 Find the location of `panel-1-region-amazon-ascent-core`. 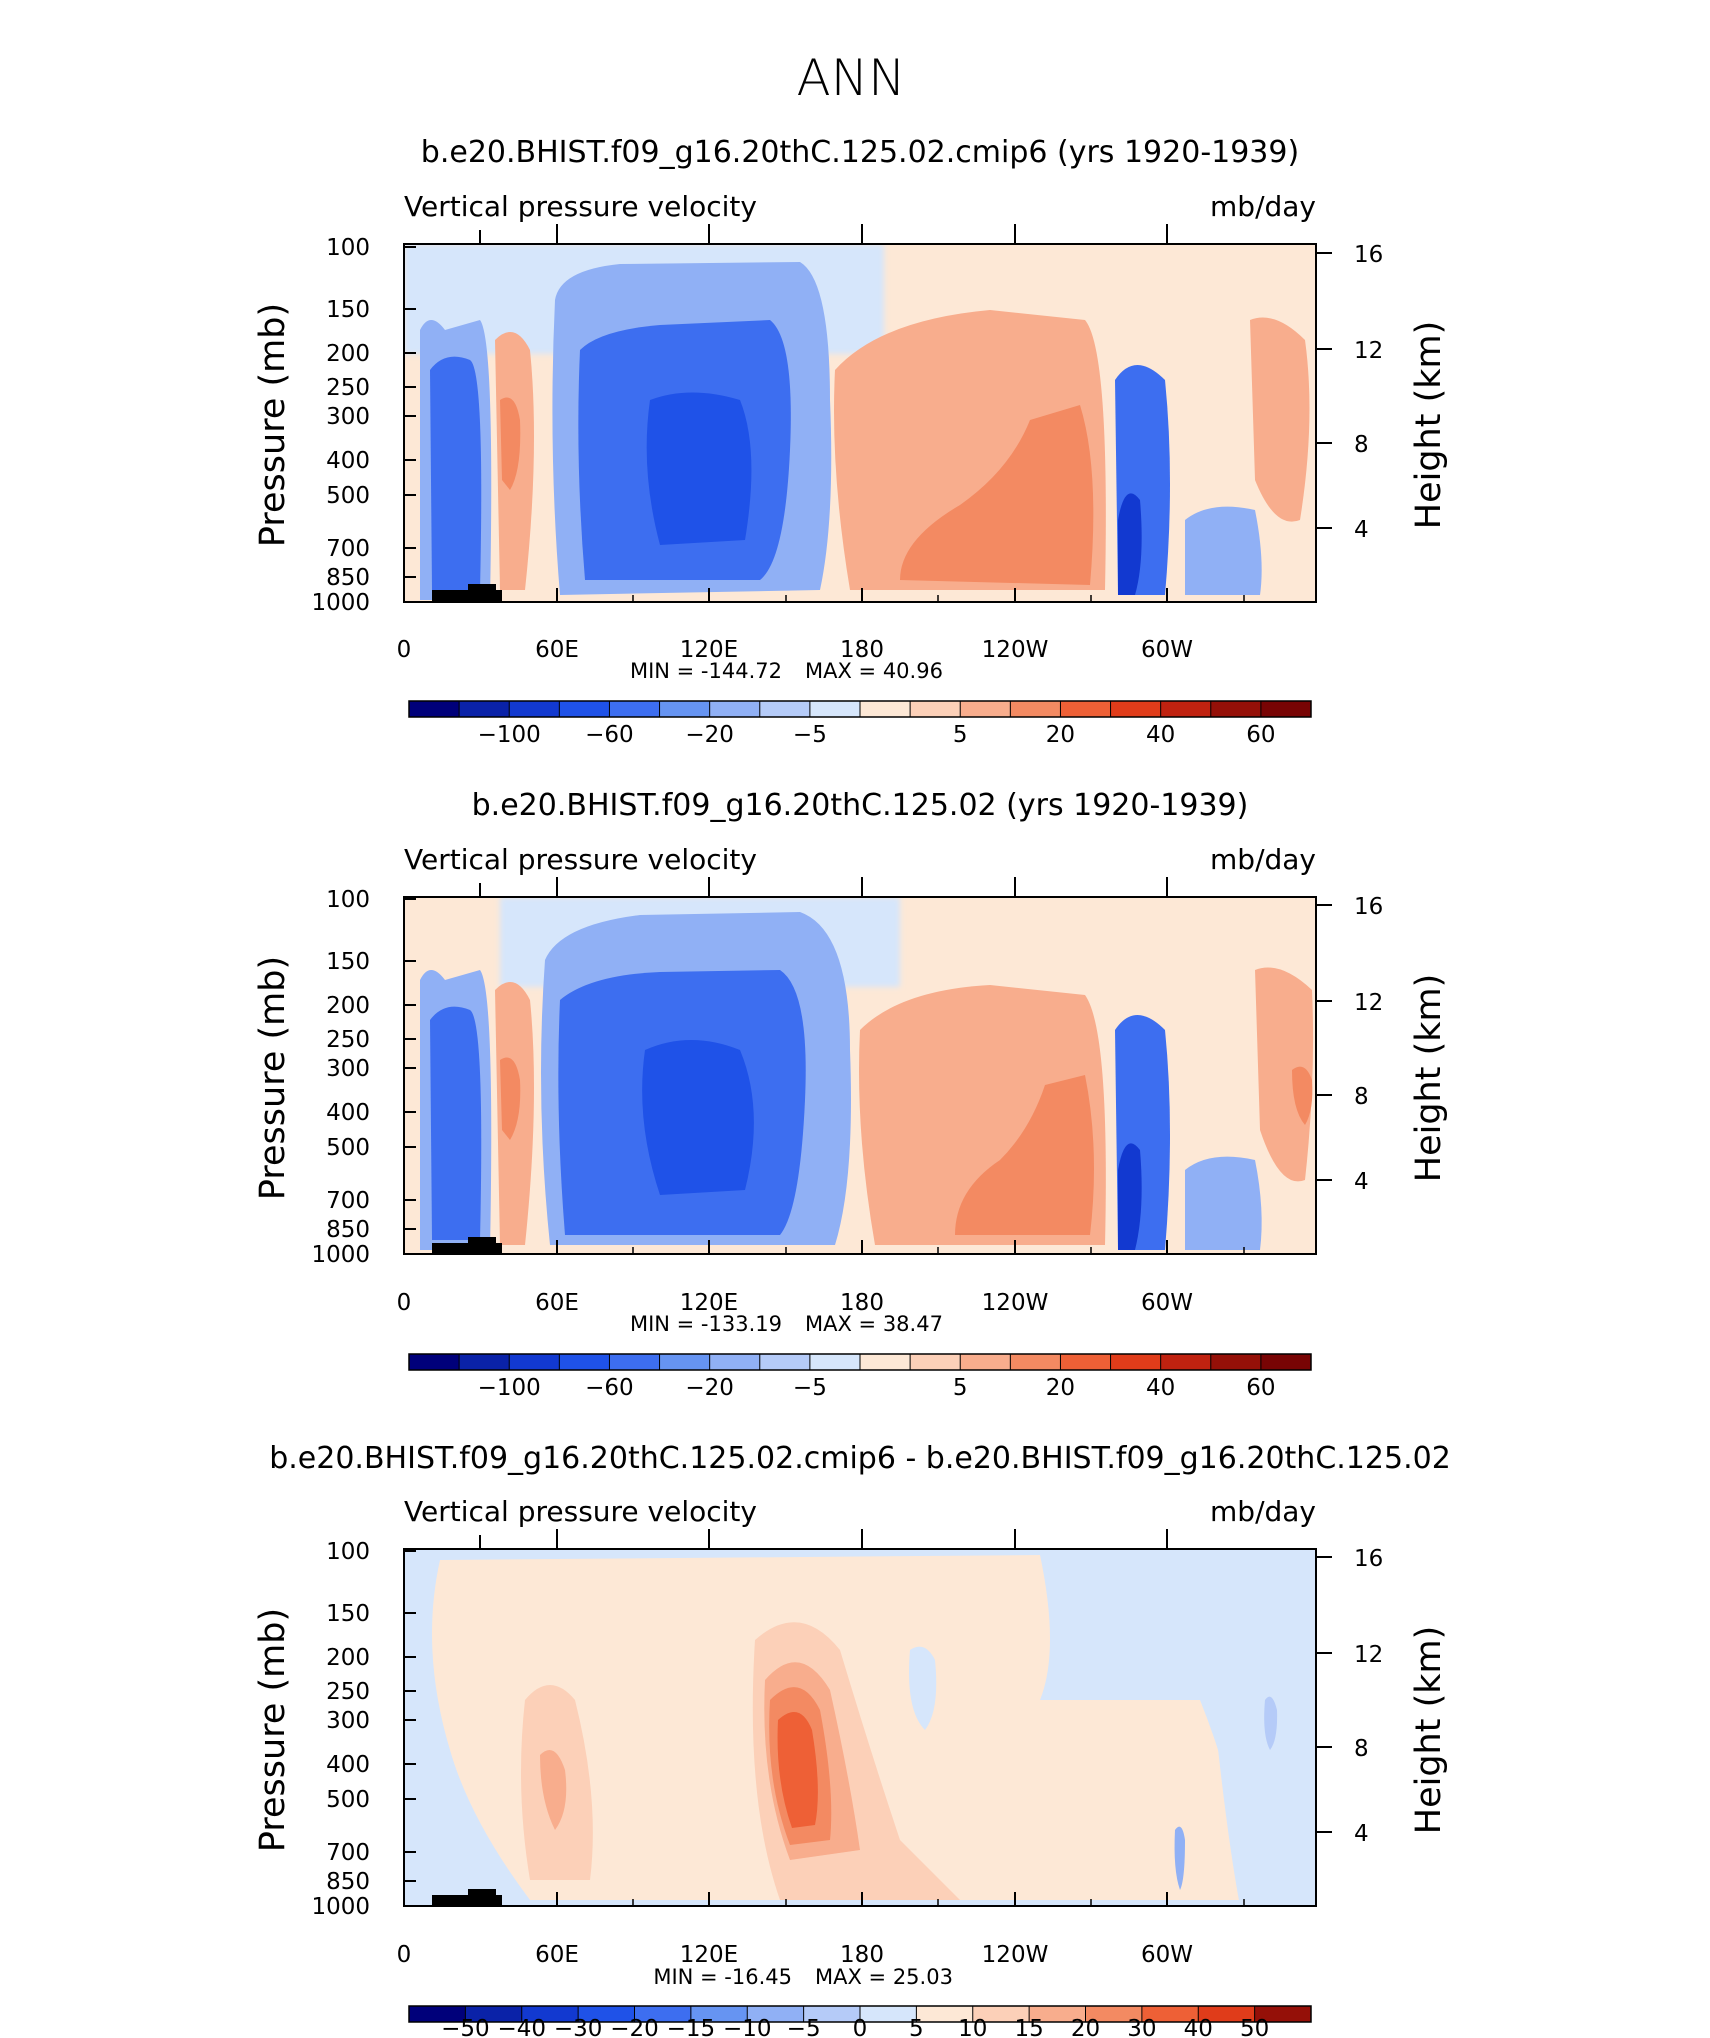

panel-1-region-amazon-ascent-core is located at coordinates (1130, 544).